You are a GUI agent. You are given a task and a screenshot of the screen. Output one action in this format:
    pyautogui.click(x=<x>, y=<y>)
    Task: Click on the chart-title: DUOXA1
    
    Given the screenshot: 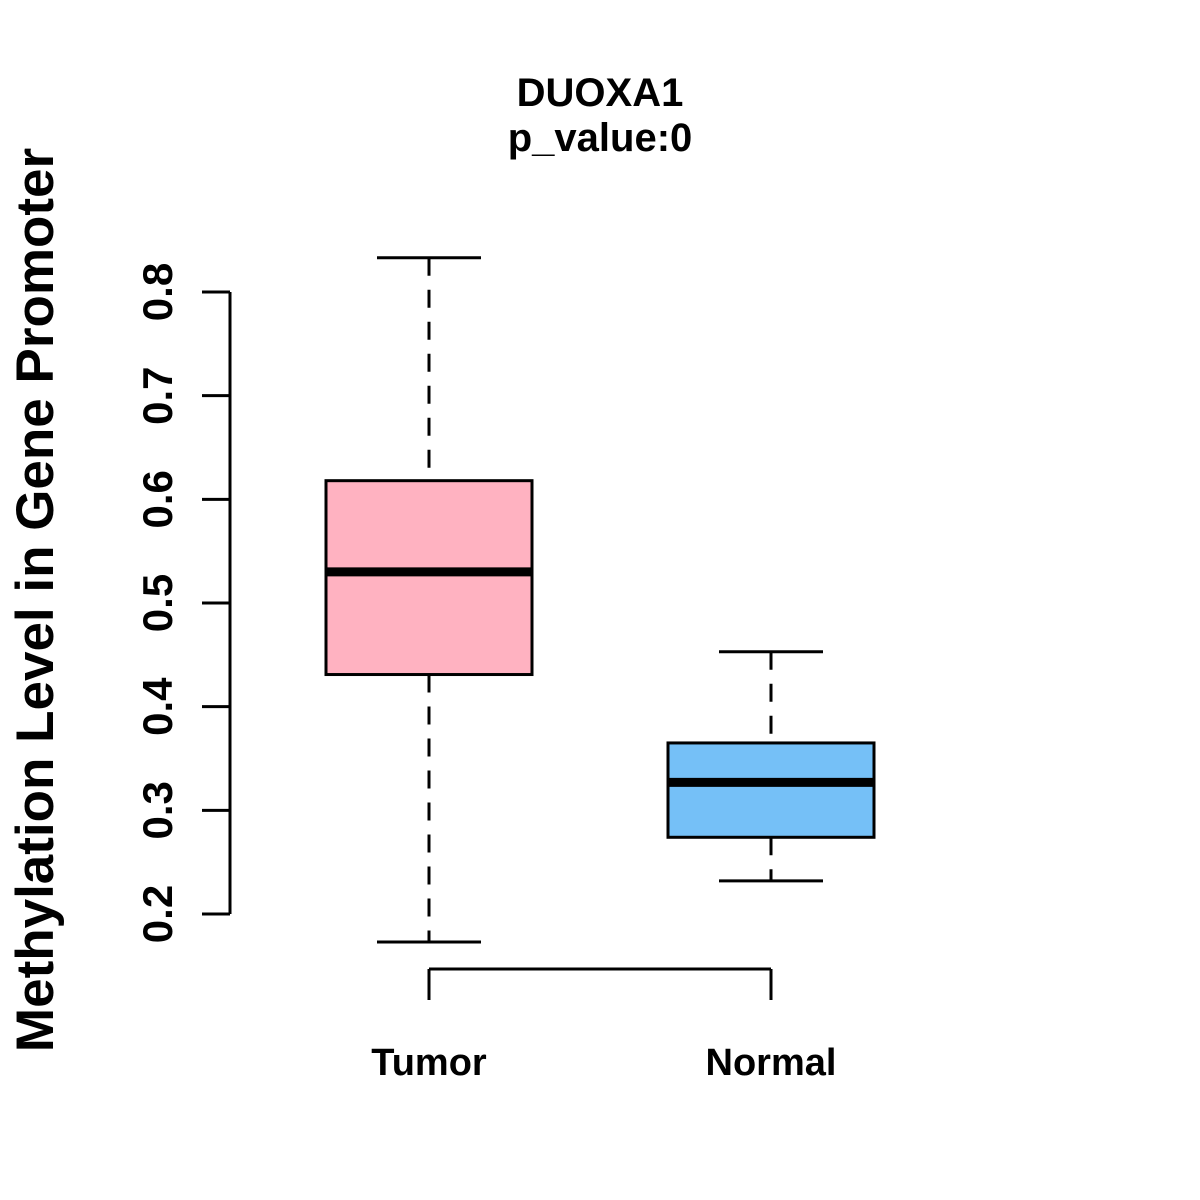 What is the action you would take?
    pyautogui.click(x=600, y=93)
    